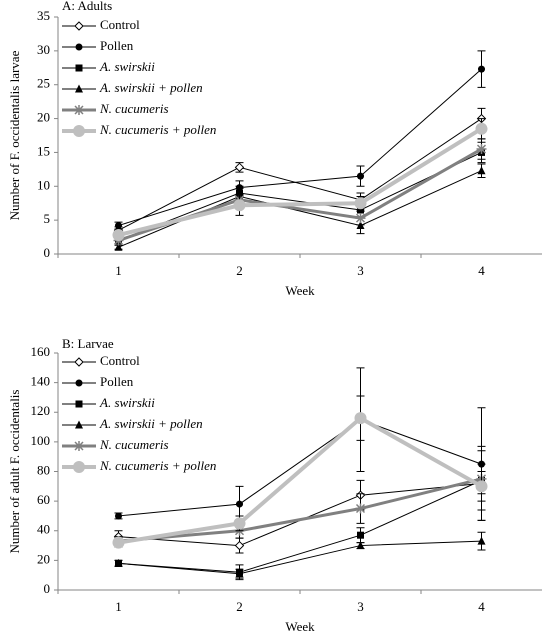 This screenshot has height=637, width=551. What do you see at coordinates (41, 410) in the screenshot?
I see `y-tick-label: 120` at bounding box center [41, 410].